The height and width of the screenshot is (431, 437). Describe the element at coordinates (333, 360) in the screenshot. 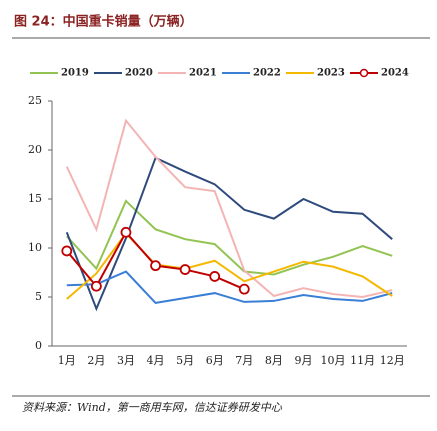

I see `x-tick-label: 10月` at that location.